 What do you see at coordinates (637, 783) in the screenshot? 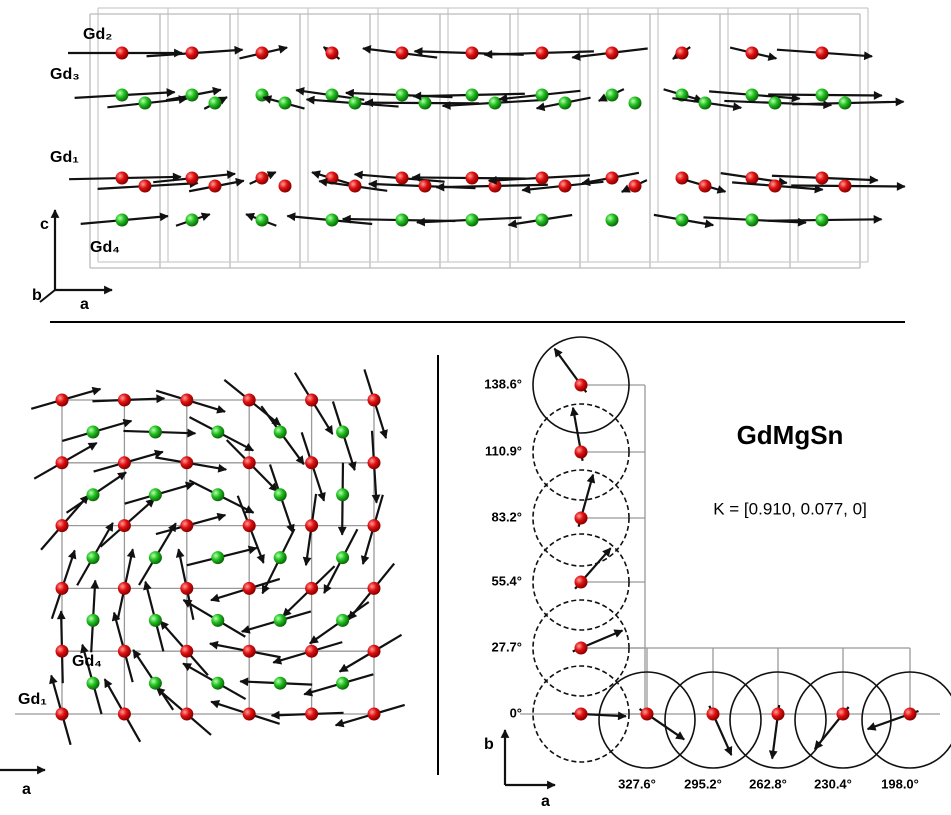
I see `angle-label: 327.6°` at bounding box center [637, 783].